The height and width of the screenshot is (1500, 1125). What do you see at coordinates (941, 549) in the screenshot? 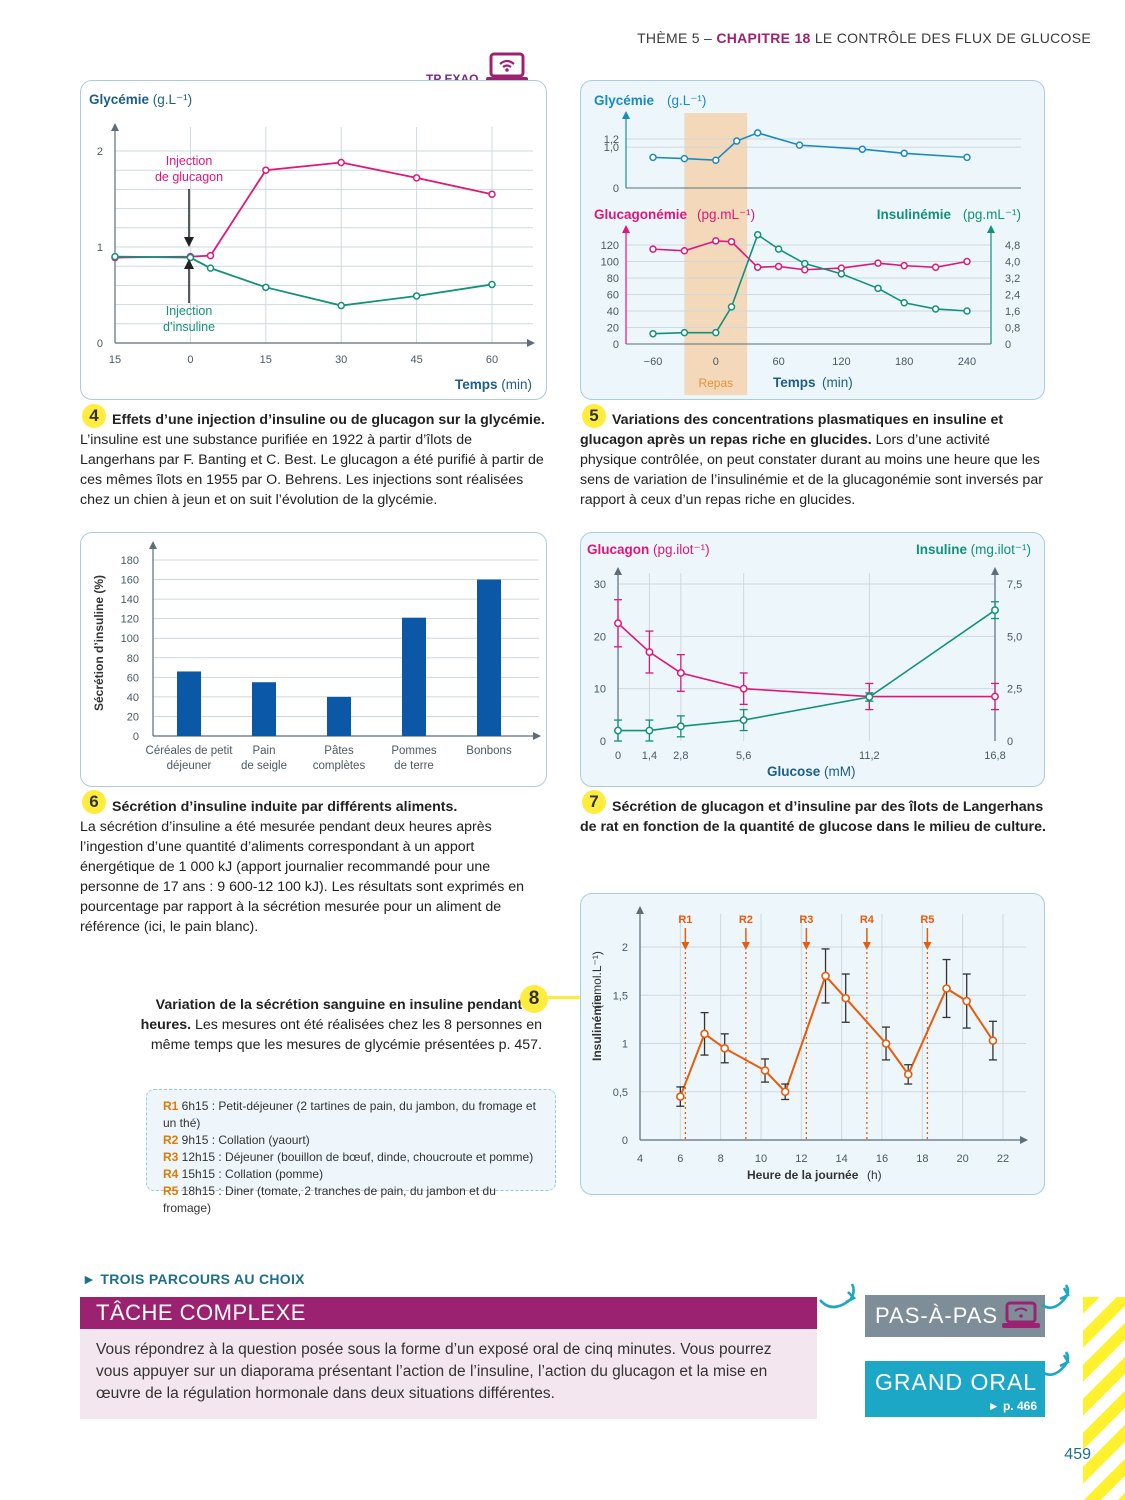
I see `fig7-right-ylabel-name: Insuline` at bounding box center [941, 549].